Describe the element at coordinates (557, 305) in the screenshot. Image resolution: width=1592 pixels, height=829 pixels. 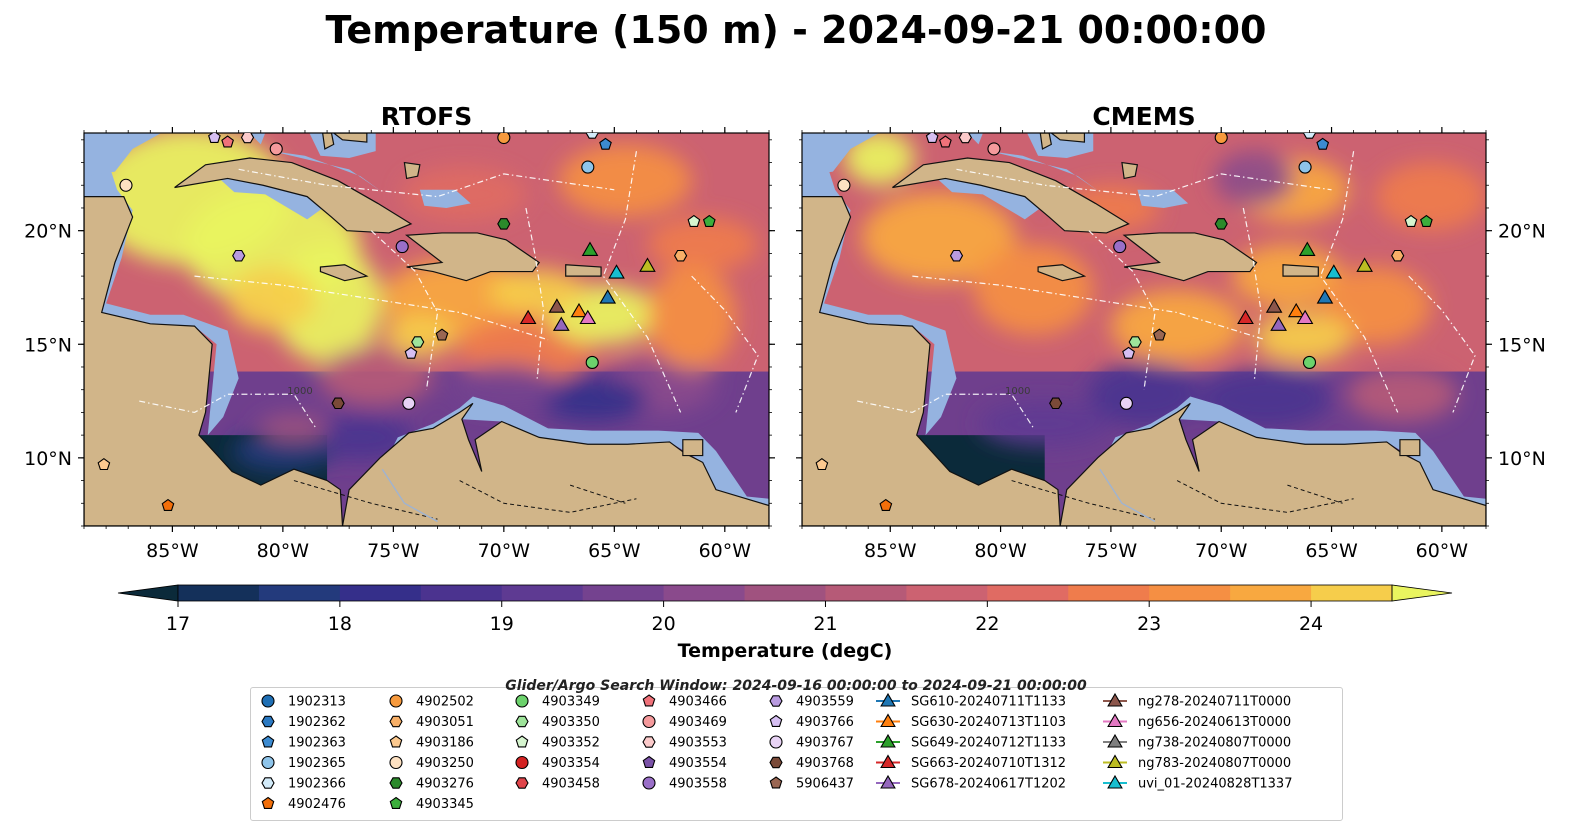
I see `glider-ng278-20240711T0000` at that location.